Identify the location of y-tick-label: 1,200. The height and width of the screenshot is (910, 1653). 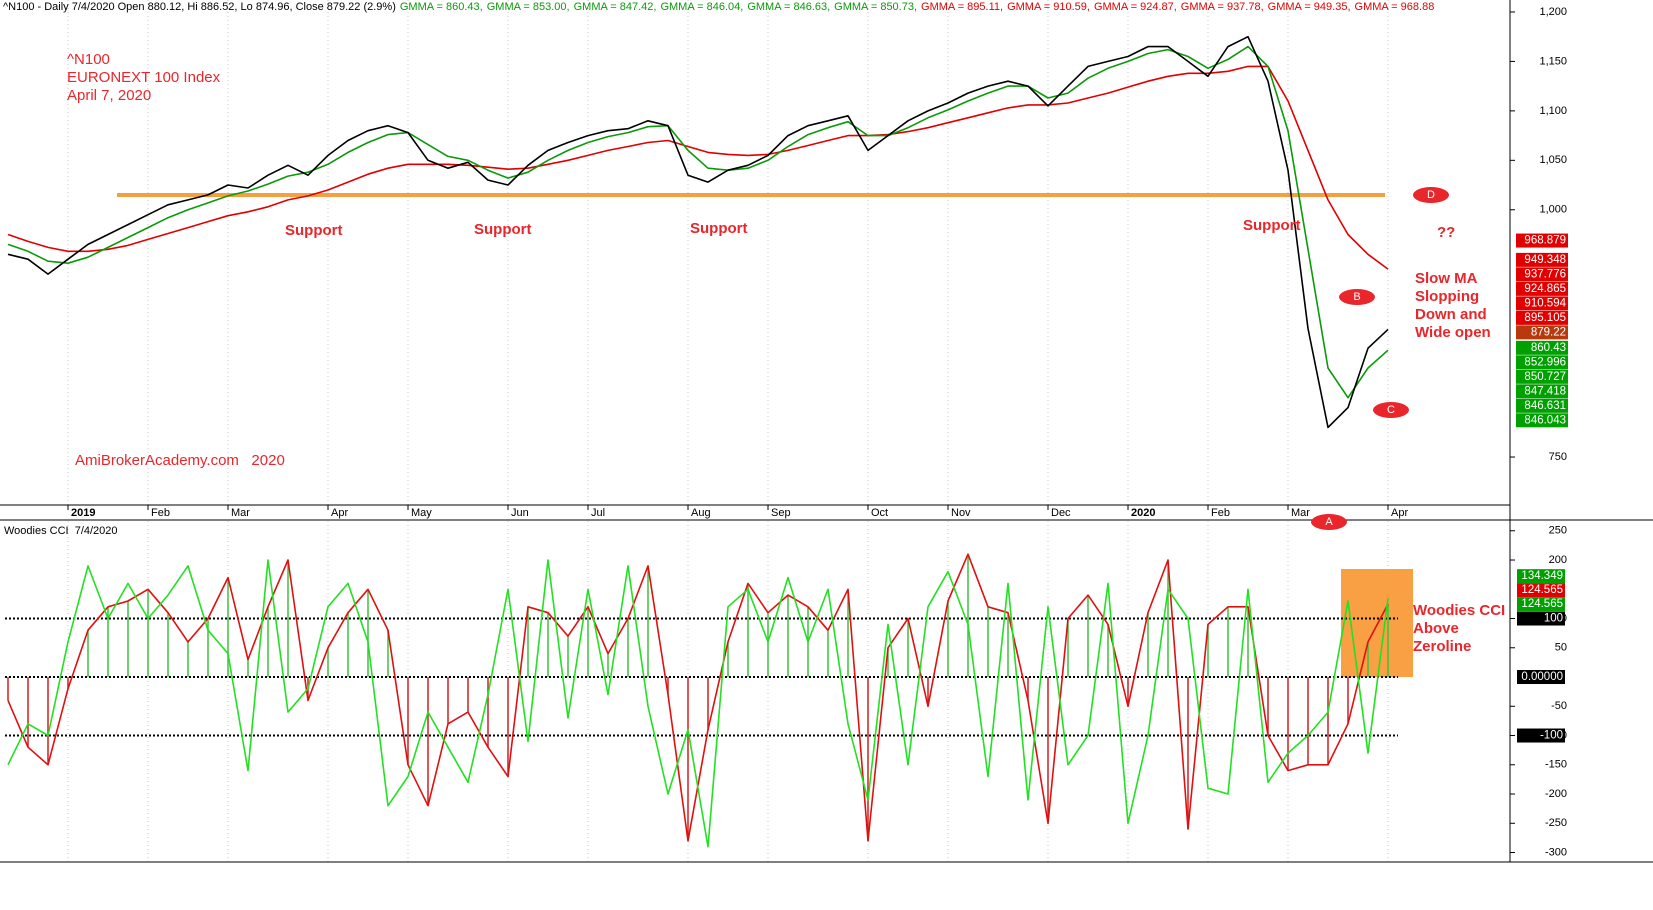
(1553, 12).